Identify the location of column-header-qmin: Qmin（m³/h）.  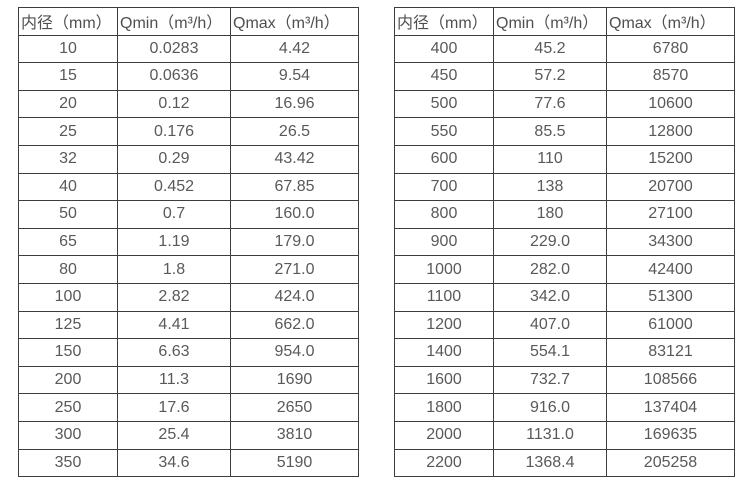
(174, 21).